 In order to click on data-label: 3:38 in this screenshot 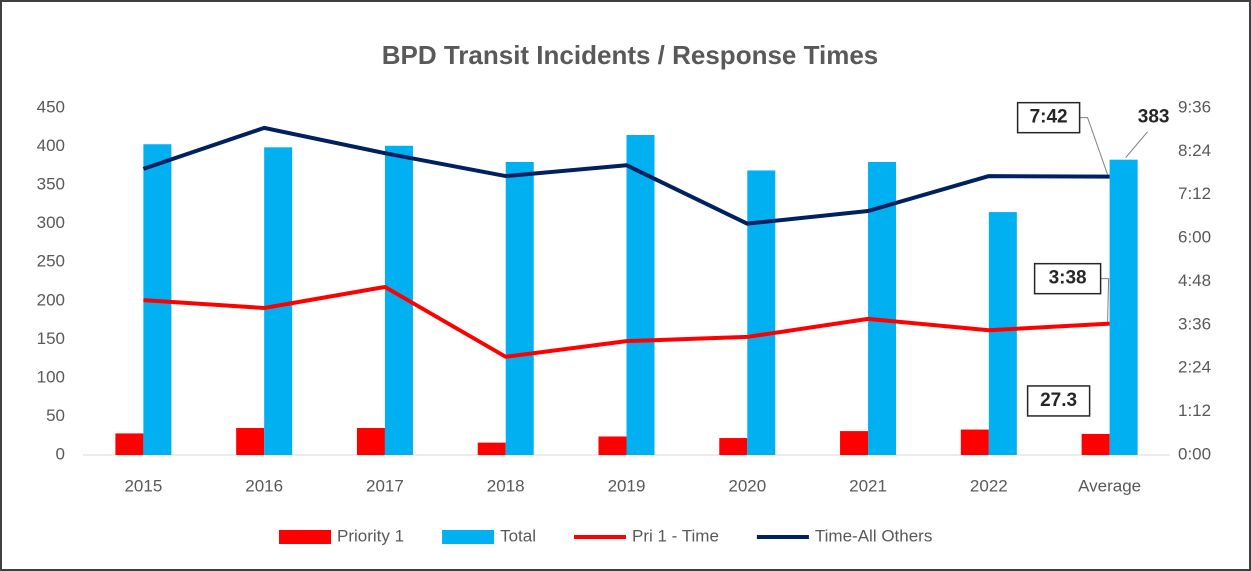, I will do `click(1068, 278)`.